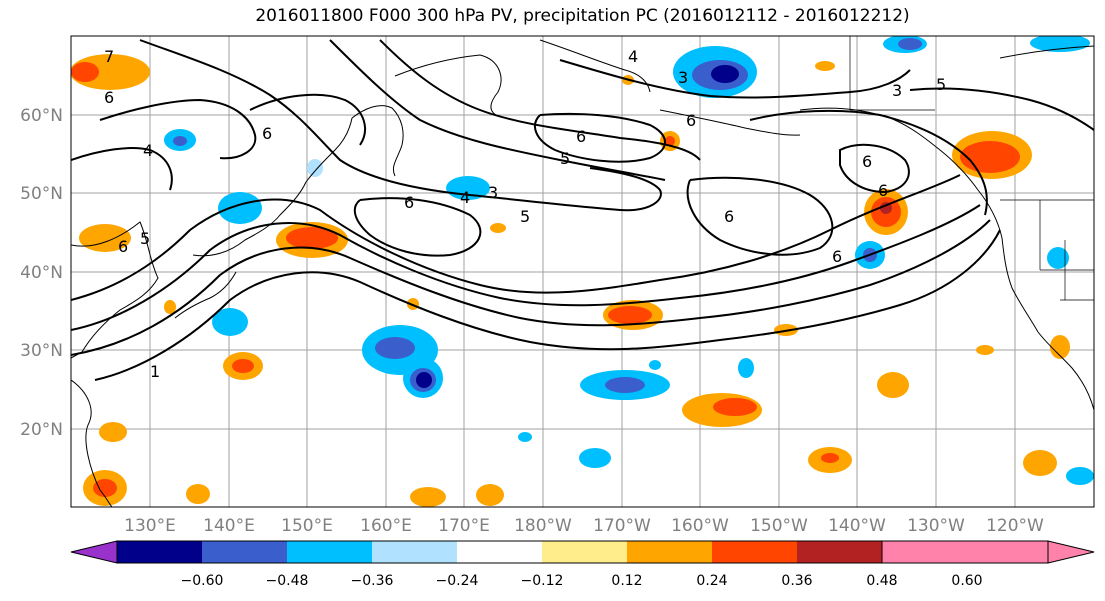 The height and width of the screenshot is (601, 1105). What do you see at coordinates (372, 581) in the screenshot?
I see `colorbar-tick-label: −0.36` at bounding box center [372, 581].